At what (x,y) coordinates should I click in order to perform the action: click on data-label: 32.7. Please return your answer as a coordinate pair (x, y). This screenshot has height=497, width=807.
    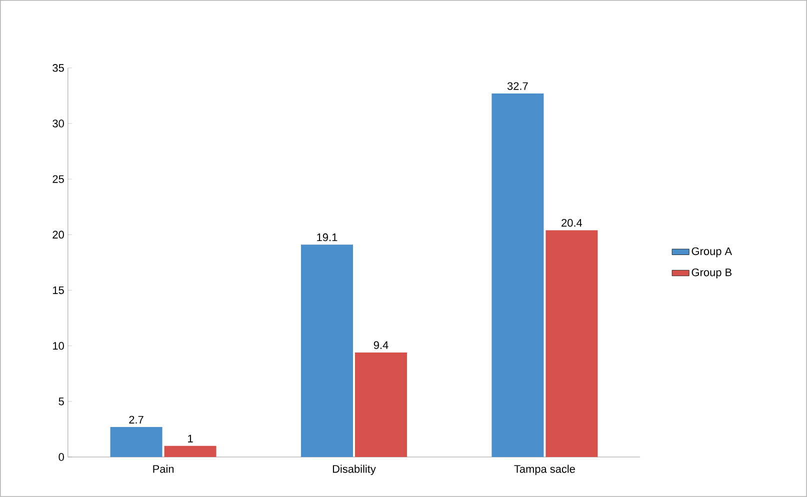
    Looking at the image, I should click on (517, 86).